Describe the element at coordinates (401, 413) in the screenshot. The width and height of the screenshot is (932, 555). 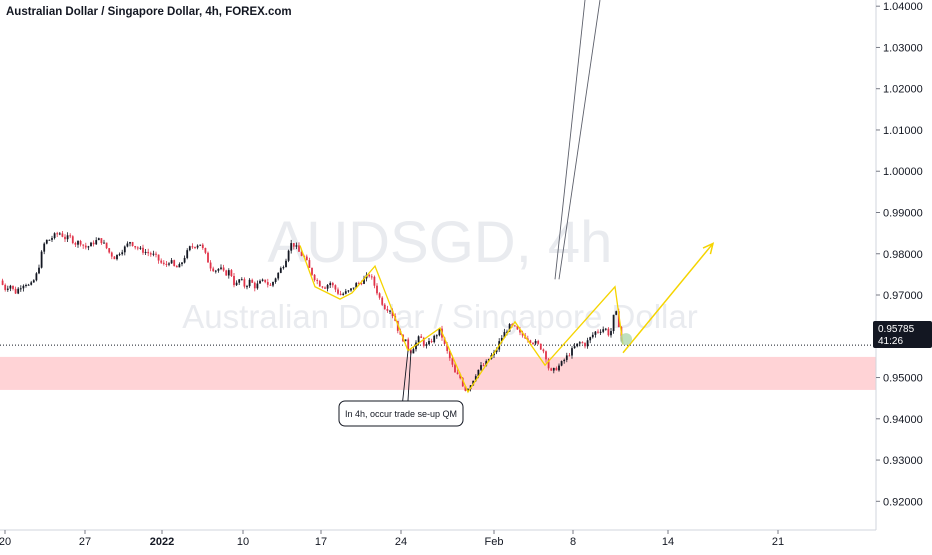
I see `annotation-box` at that location.